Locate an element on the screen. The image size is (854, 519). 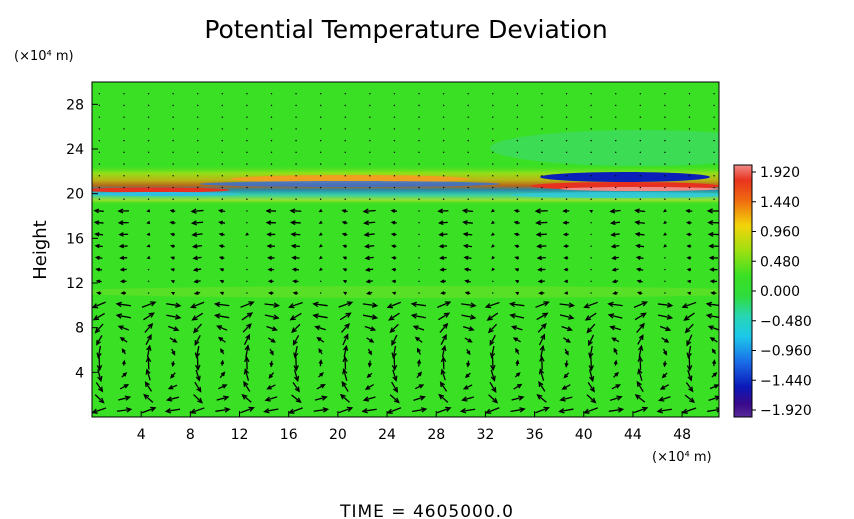
x-tick-label: 16 is located at coordinates (289, 435).